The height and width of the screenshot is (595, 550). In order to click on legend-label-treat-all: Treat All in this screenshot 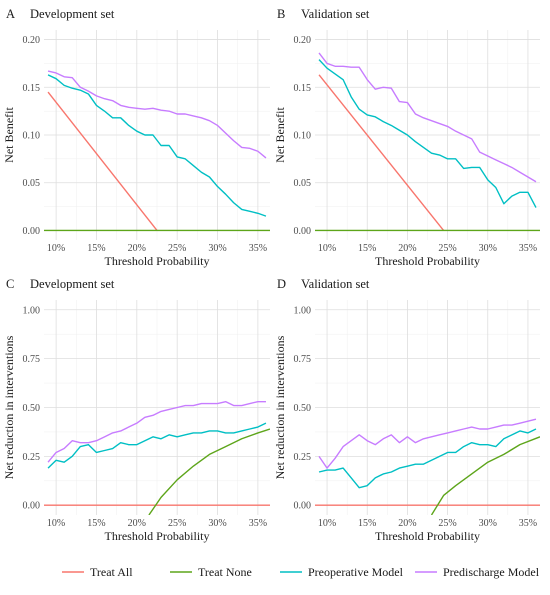, I will do `click(111, 572)`.